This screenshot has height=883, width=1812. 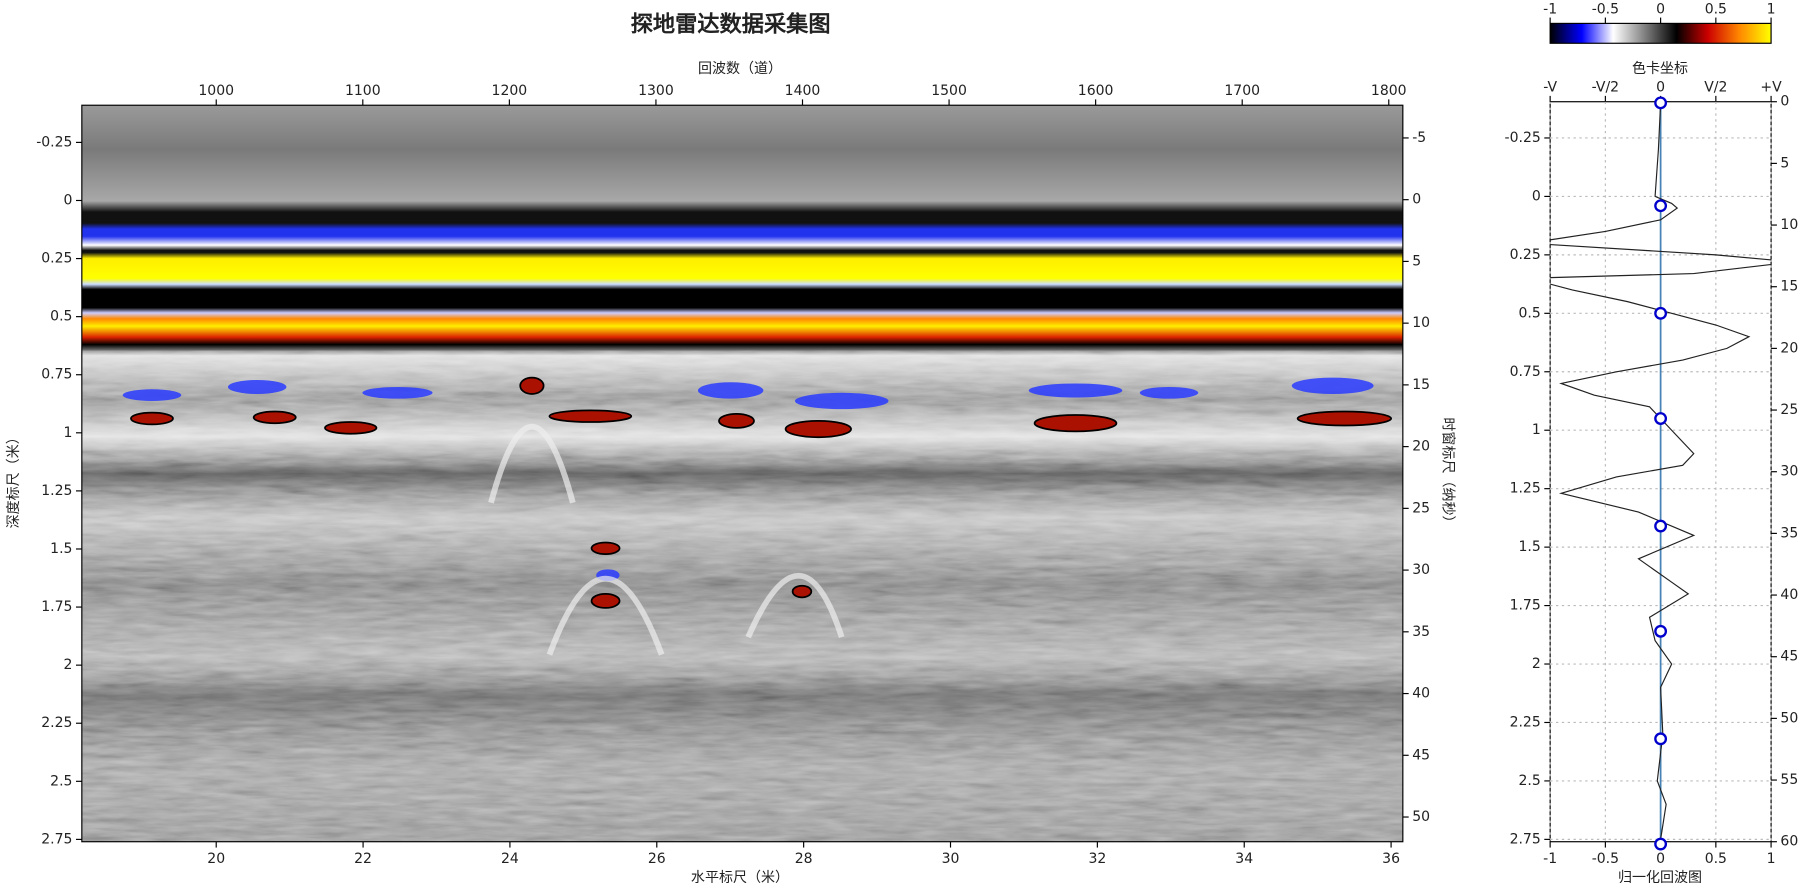 I want to click on x2-tick-label: V/2, so click(x=1715, y=88).